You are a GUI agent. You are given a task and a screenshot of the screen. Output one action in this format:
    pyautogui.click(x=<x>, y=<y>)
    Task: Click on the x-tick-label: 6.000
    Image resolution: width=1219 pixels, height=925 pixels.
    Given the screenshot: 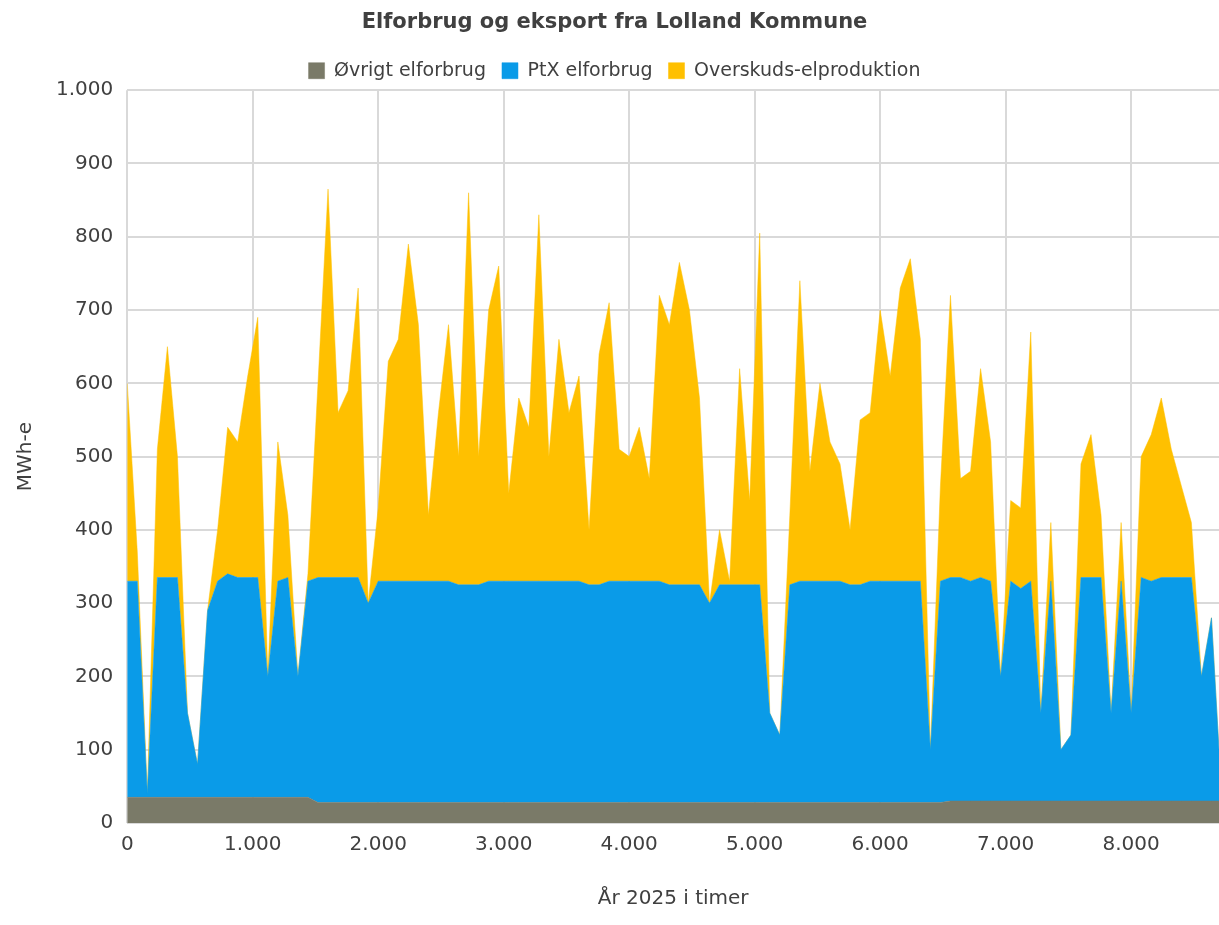 What is the action you would take?
    pyautogui.click(x=880, y=843)
    